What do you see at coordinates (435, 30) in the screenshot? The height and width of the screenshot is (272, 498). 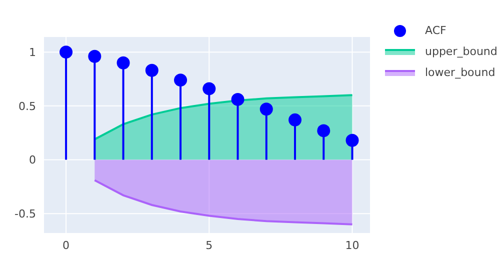 I see `legend-label: ACF` at bounding box center [435, 30].